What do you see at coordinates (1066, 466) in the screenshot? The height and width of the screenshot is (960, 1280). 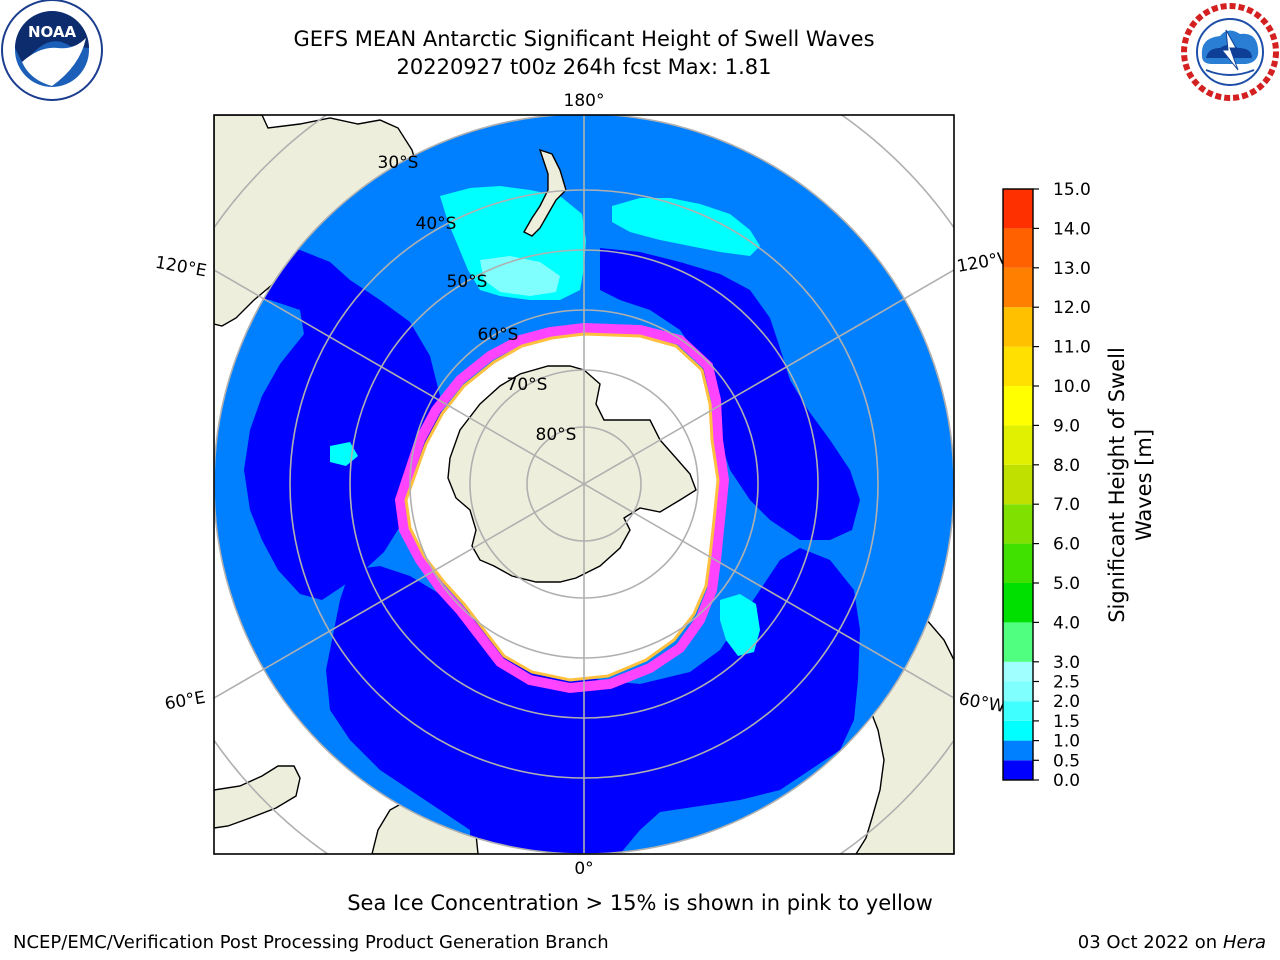 I see `colorbar-tick-label: 8.0` at bounding box center [1066, 466].